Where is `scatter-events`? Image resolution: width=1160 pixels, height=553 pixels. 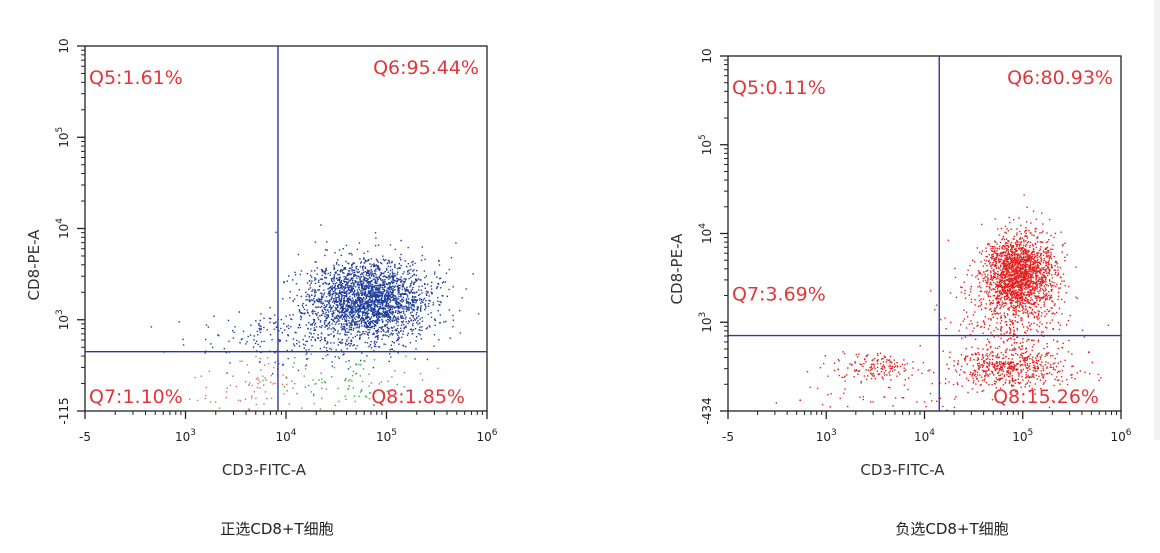 scatter-events is located at coordinates (315, 317).